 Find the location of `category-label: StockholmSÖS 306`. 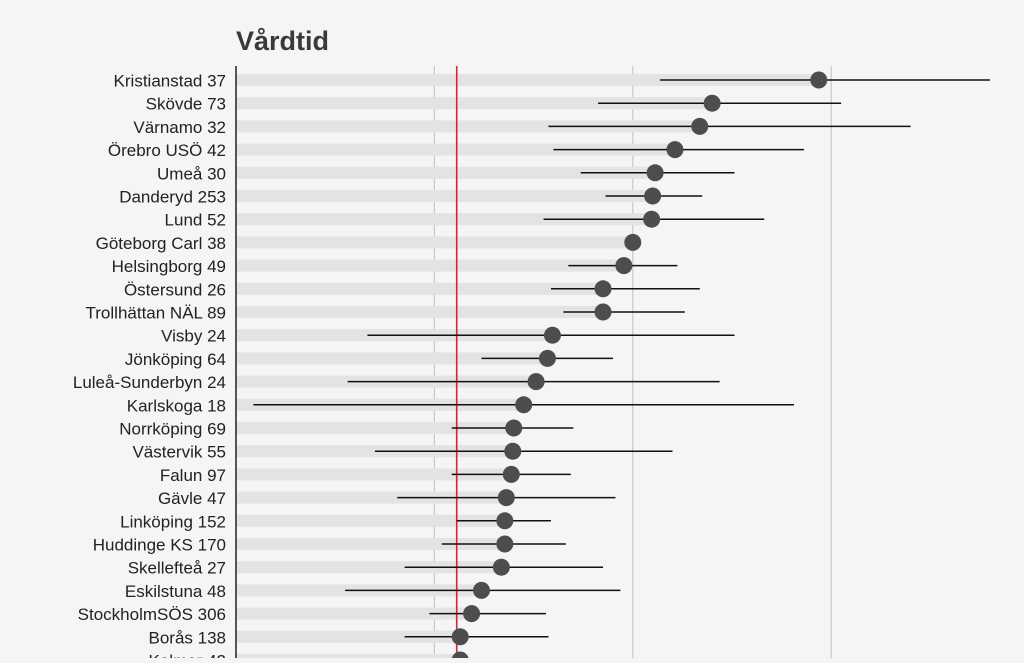

category-label: StockholmSÖS 306 is located at coordinates (152, 614).